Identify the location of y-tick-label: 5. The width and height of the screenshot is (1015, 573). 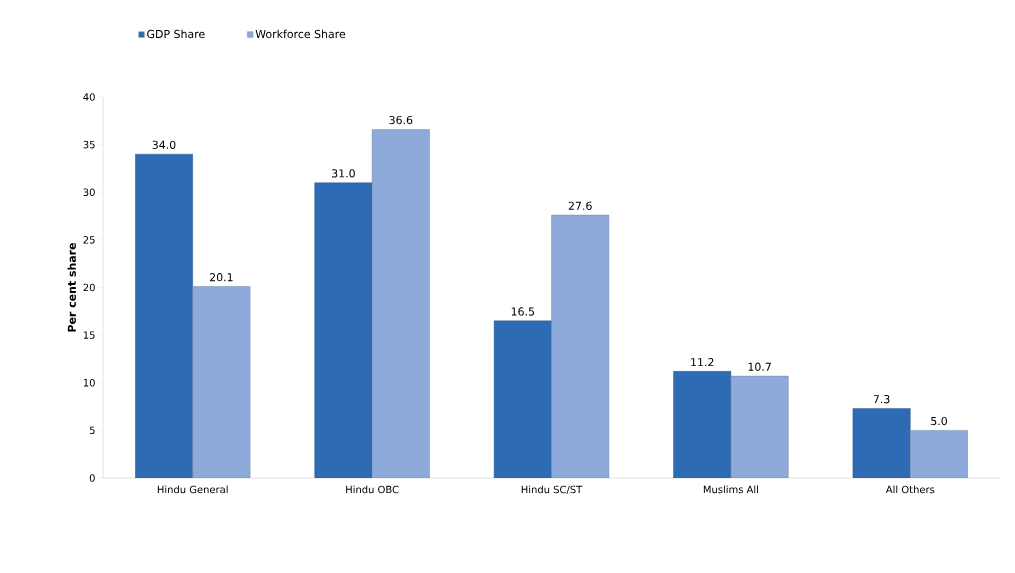
(92, 430).